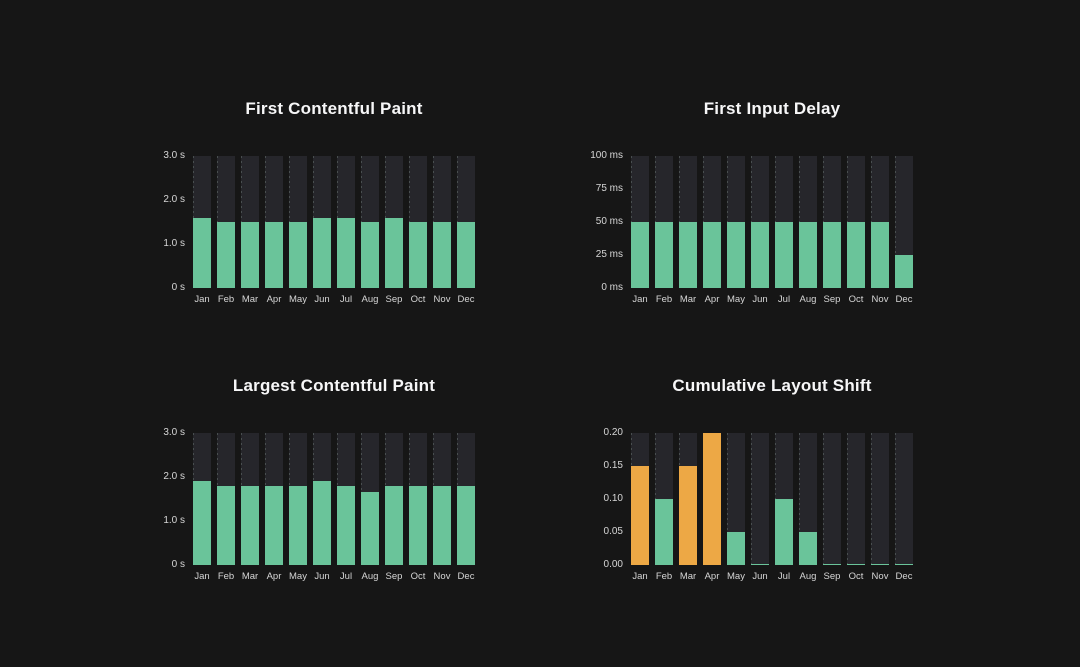 This screenshot has width=1080, height=667. Describe the element at coordinates (772, 577) in the screenshot. I see `x-axis: Jan Feb Mar Apr May Jun Jul Aug Sep Oct Nov Dec` at that location.